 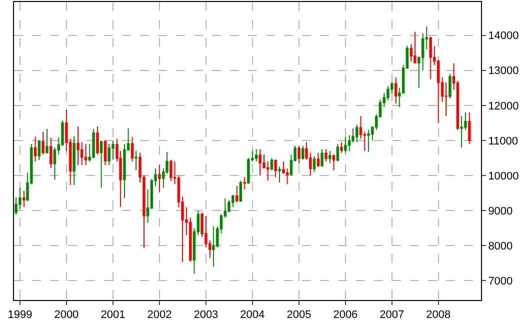 What do you see at coordinates (500, 282) in the screenshot?
I see `y-tick-label: 7000` at bounding box center [500, 282].